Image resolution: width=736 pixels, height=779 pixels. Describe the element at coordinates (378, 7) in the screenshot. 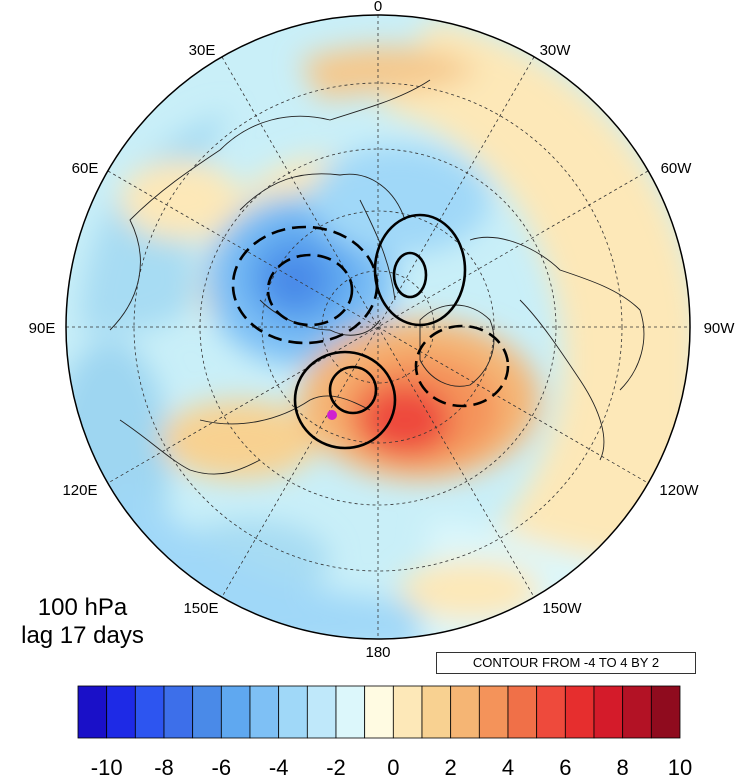

I see `lon-0-label: 0` at that location.